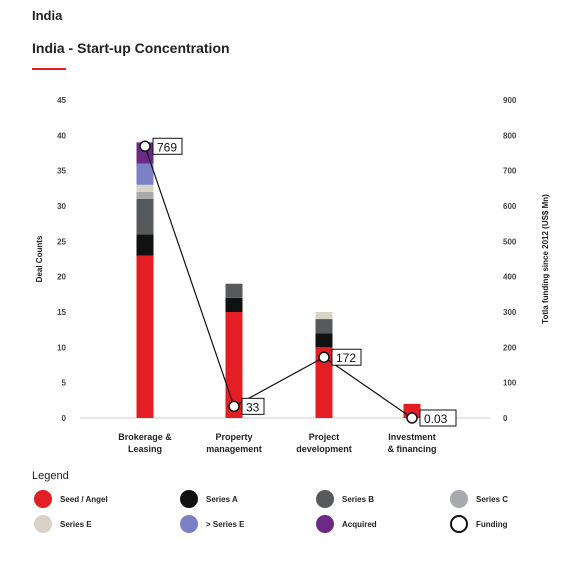 The width and height of the screenshot is (580, 561). What do you see at coordinates (358, 499) in the screenshot?
I see `legend-label: Series B` at bounding box center [358, 499].